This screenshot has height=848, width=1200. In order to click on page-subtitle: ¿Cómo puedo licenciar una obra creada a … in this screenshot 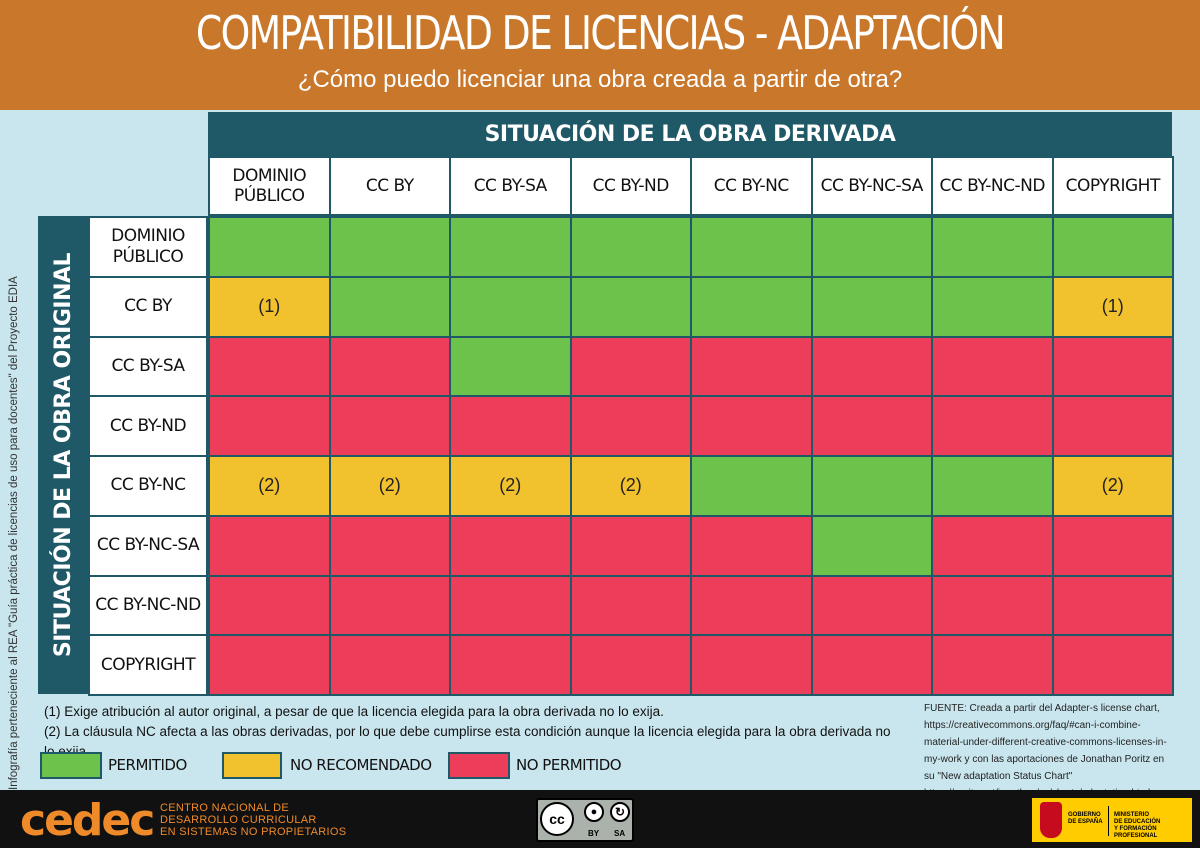, I will do `click(600, 79)`.